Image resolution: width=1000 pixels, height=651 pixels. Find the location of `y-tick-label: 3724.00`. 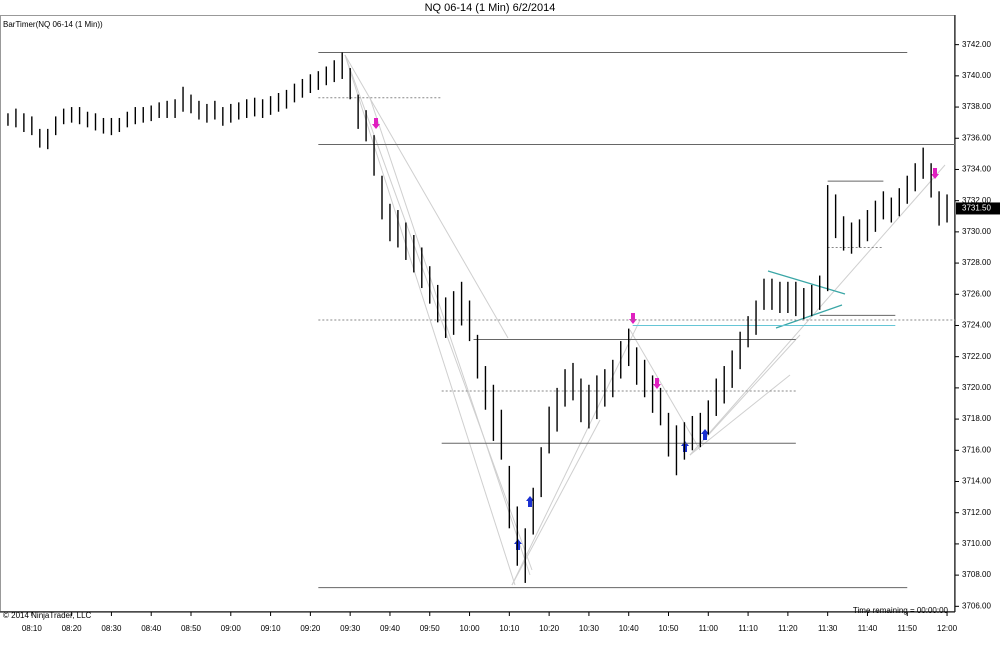

y-tick-label: 3724.00 is located at coordinates (976, 325).